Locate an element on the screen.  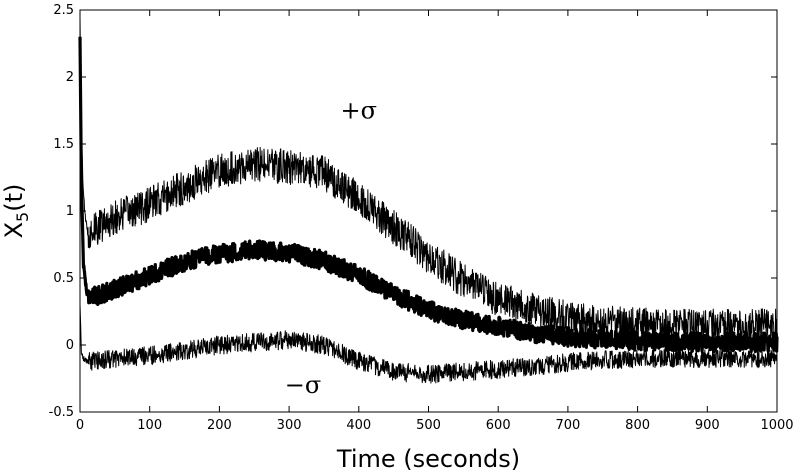
x-tick-label: 500 is located at coordinates (428, 425).